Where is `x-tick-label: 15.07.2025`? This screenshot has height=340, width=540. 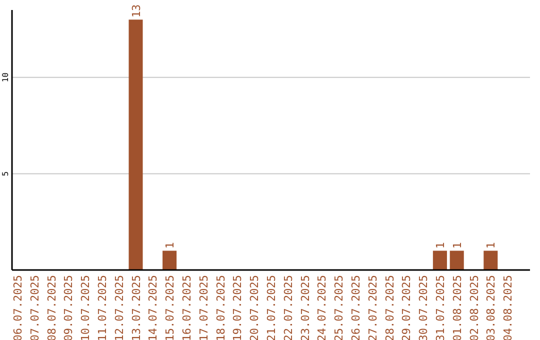
x-tick-label: 15.07.2025 is located at coordinates (170, 307).